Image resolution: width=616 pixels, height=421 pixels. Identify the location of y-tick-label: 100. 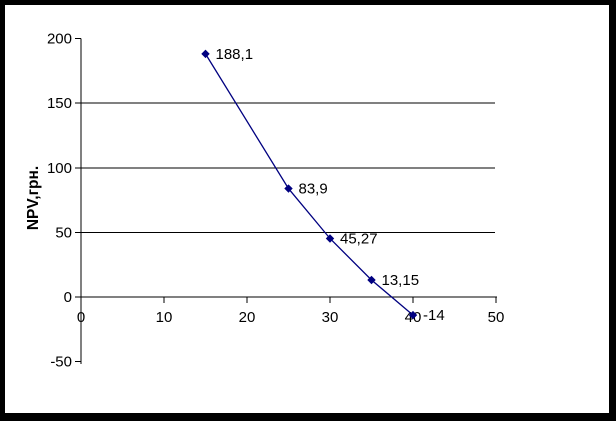
(59, 168).